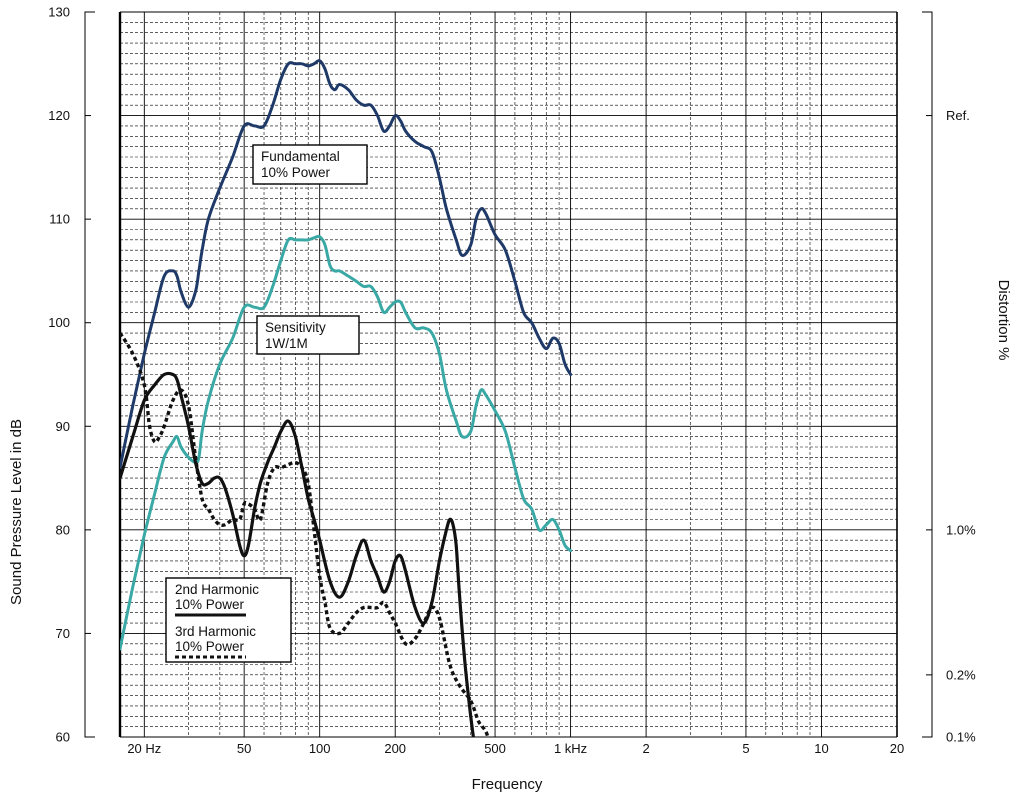 This screenshot has width=1015, height=796. I want to click on y-tick-label: 120, so click(59, 115).